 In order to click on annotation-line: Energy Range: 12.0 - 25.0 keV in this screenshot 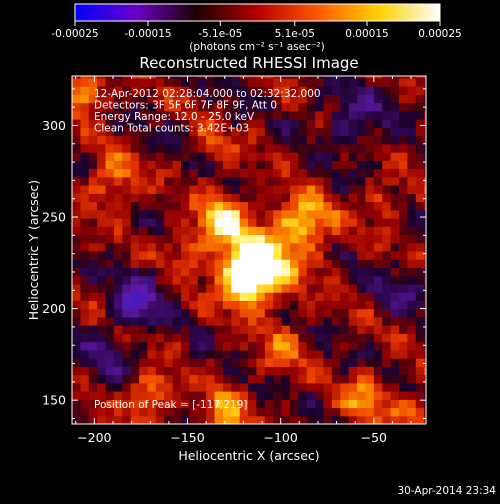, I will do `click(174, 117)`.